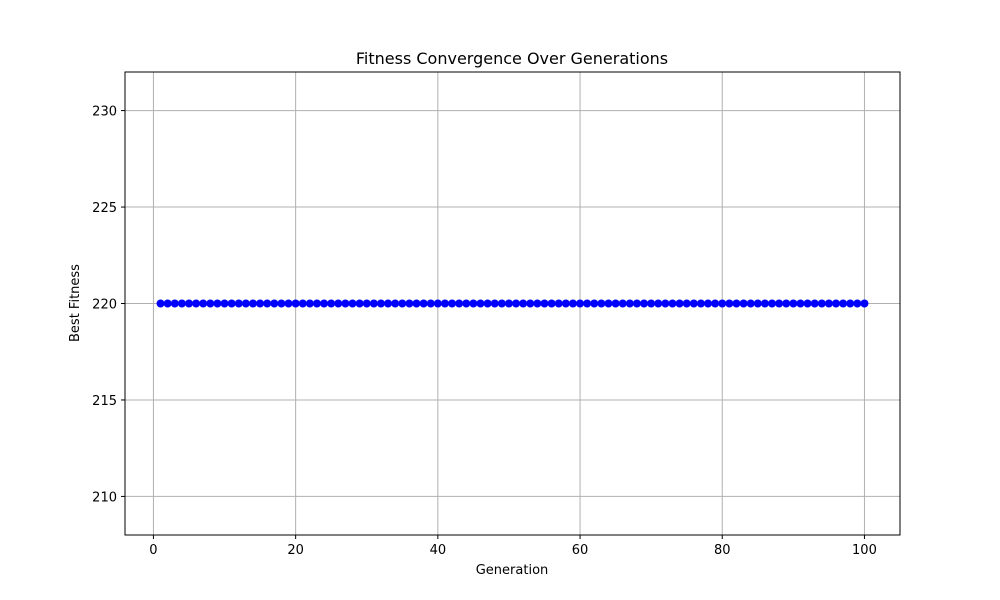 The height and width of the screenshot is (600, 1000). I want to click on y-tick-label: 215, so click(104, 401).